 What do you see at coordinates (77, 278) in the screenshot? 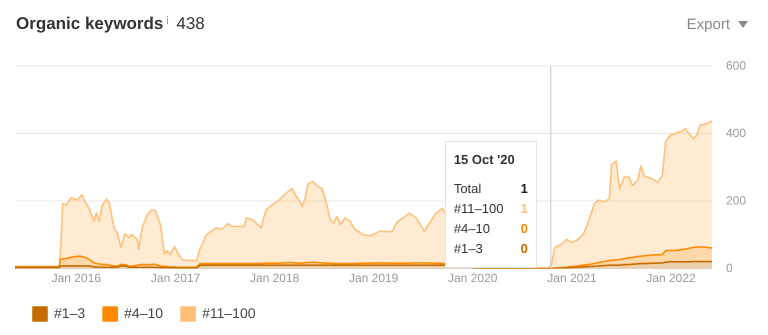
I see `x-tick-label: Jan 2016` at bounding box center [77, 278].